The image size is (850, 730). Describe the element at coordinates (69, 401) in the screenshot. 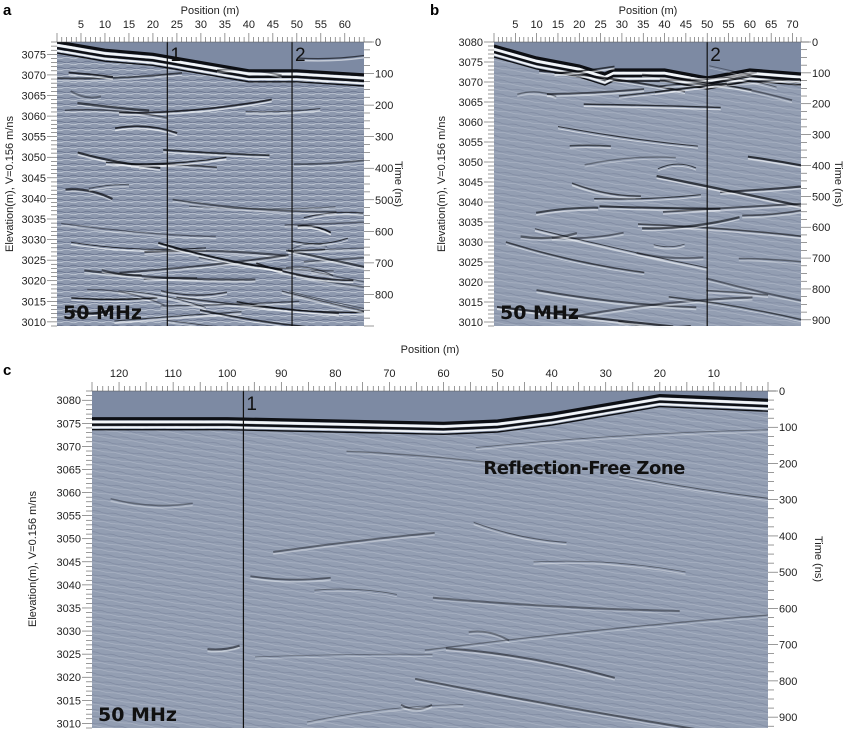

I see `y-tick-label: 3080` at that location.